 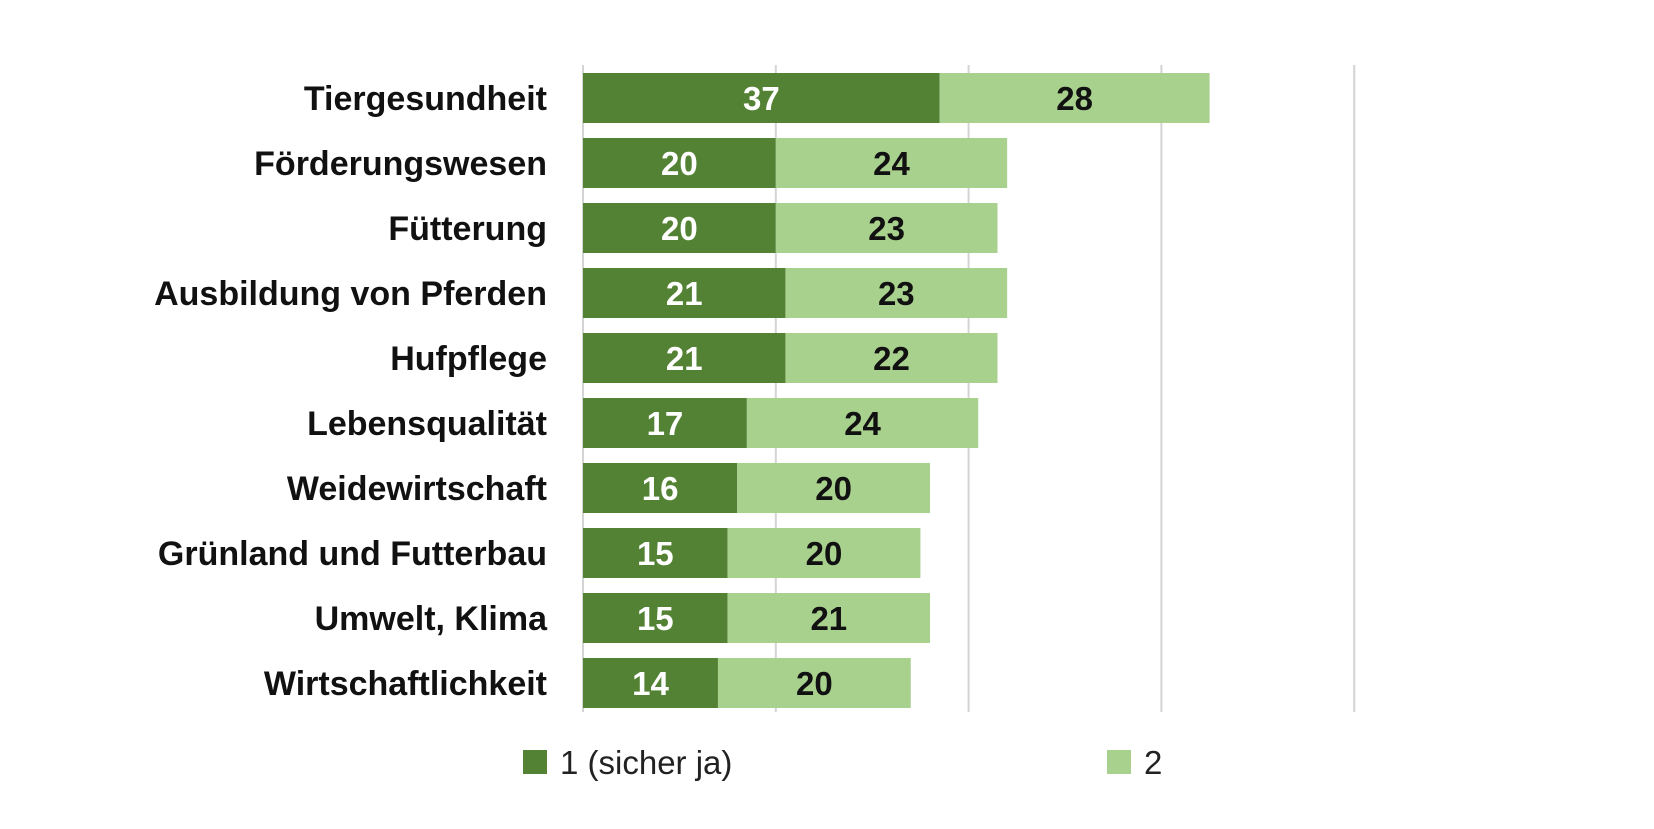 I want to click on data-label-hufpflege-series-2: 22, so click(x=891, y=358).